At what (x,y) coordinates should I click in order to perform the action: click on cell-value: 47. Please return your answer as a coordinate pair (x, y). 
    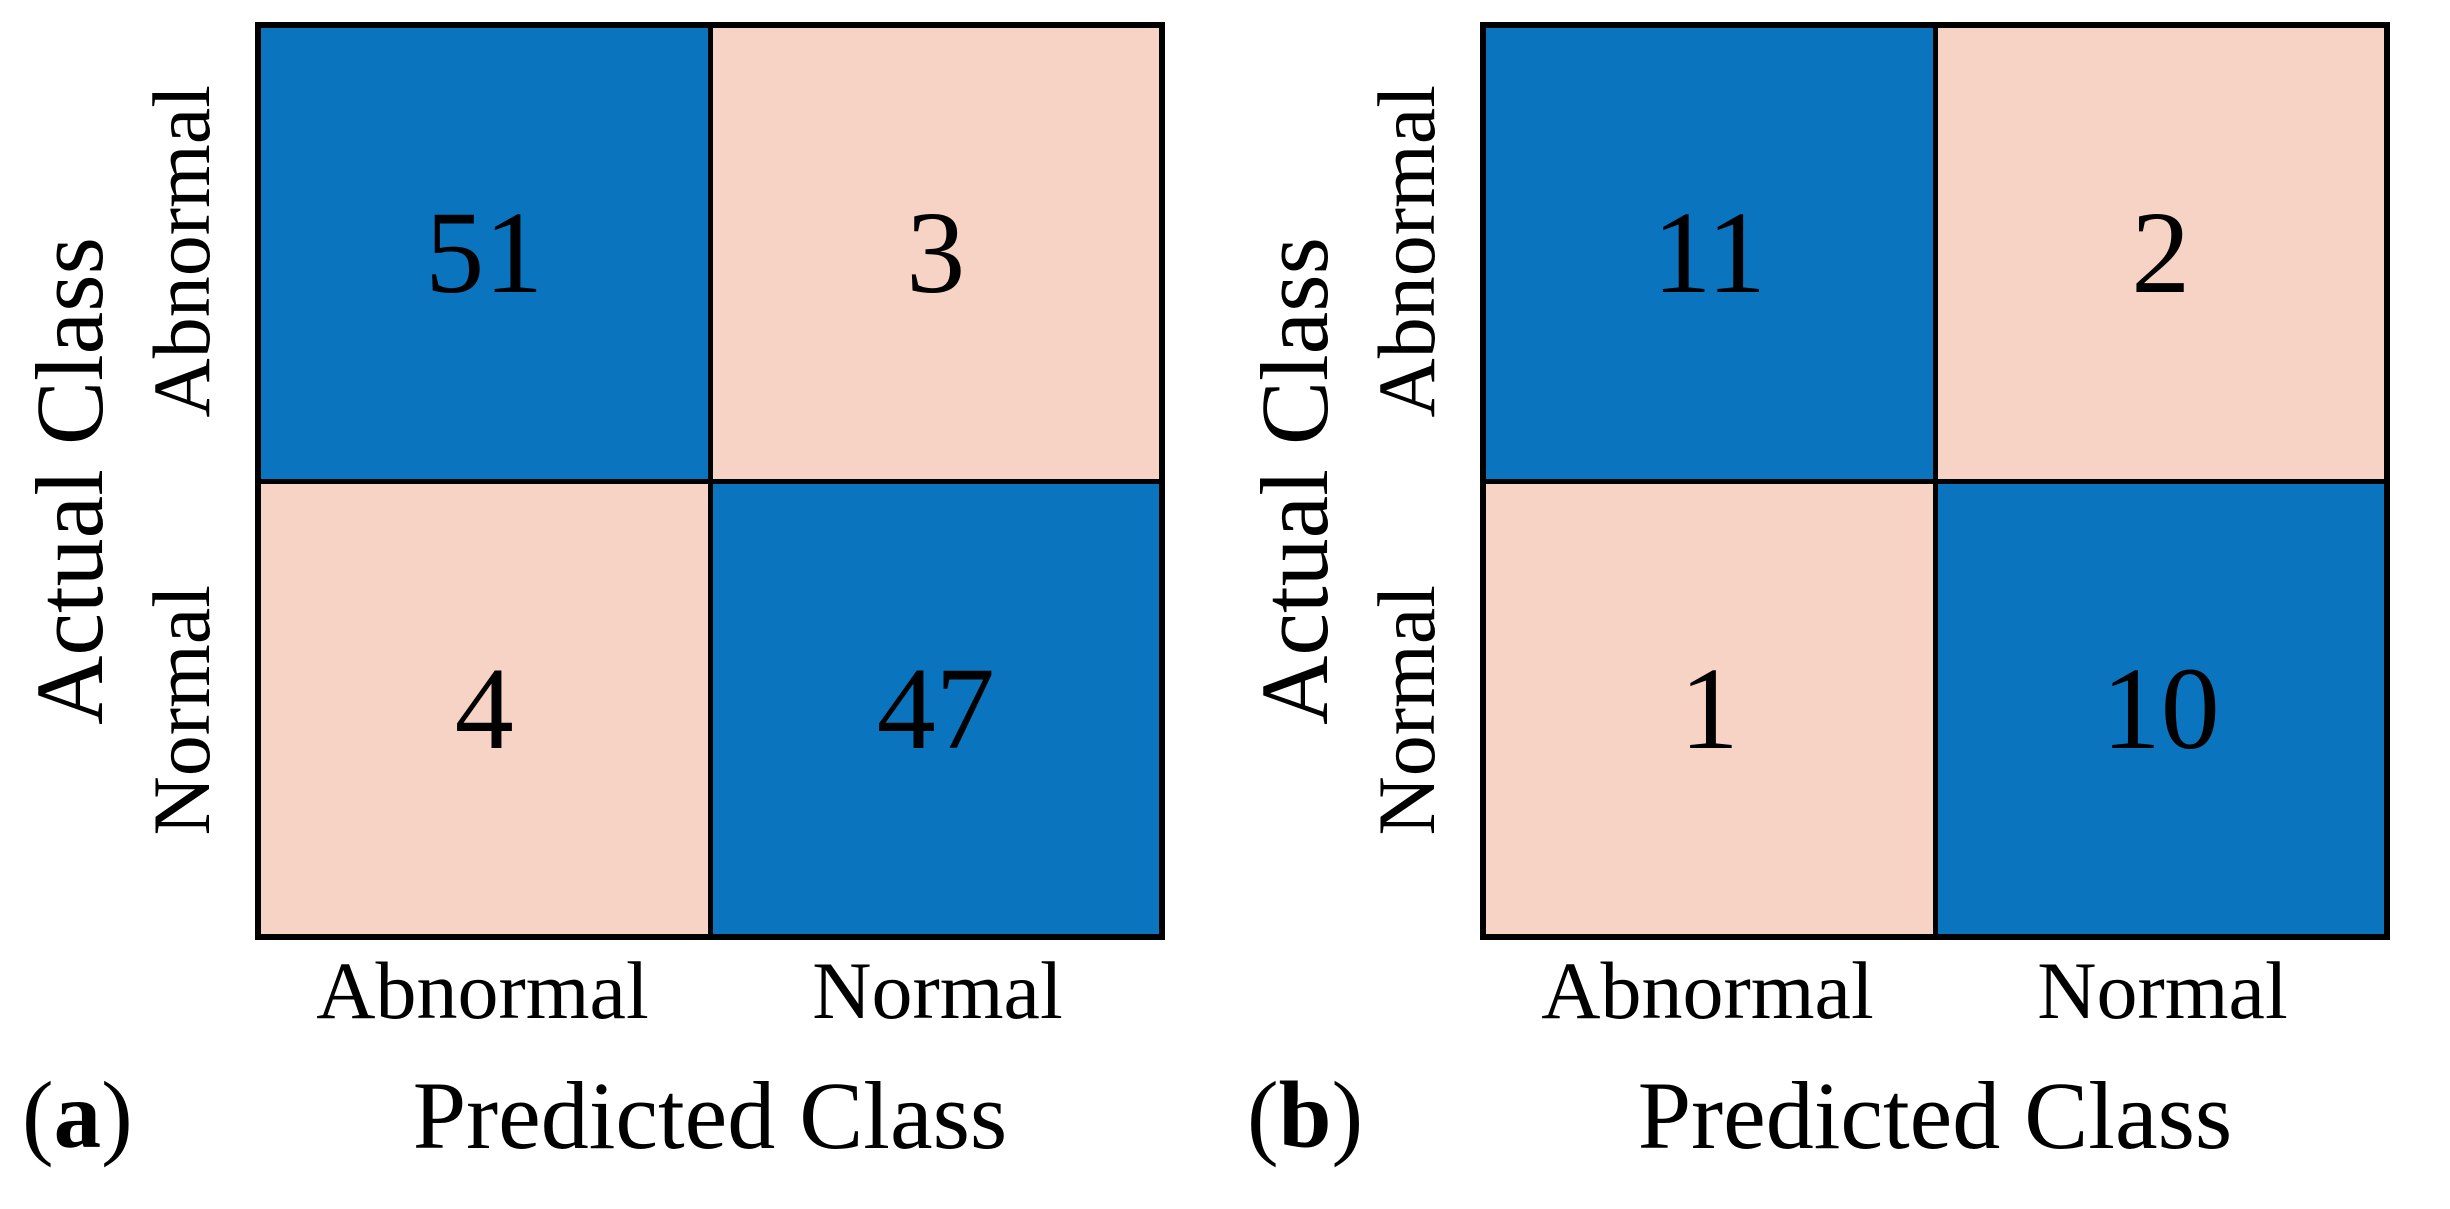
    Looking at the image, I should click on (935, 708).